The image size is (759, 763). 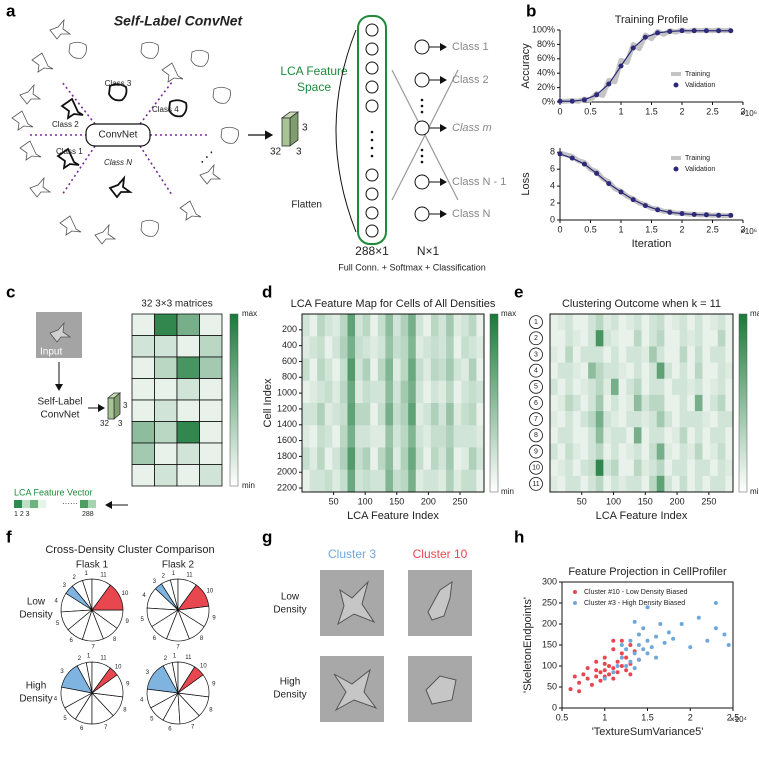 What do you see at coordinates (118, 667) in the screenshot?
I see `slice-label: 10` at bounding box center [118, 667].